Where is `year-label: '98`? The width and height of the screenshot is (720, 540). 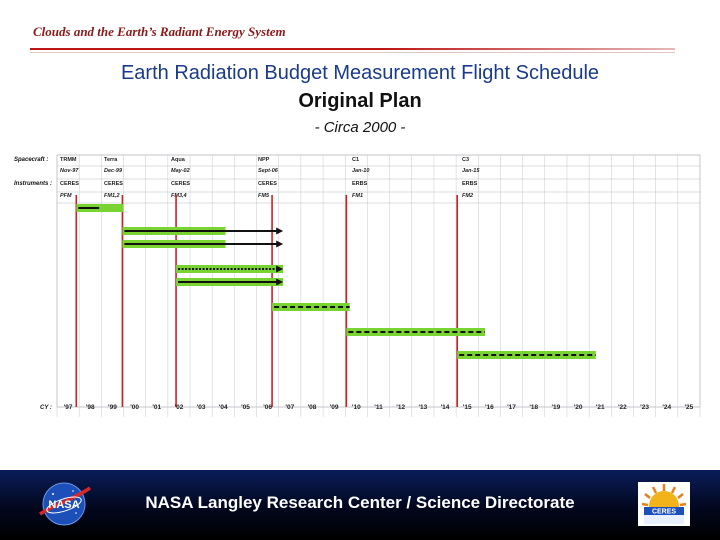
year-label: '98 is located at coordinates (90, 407).